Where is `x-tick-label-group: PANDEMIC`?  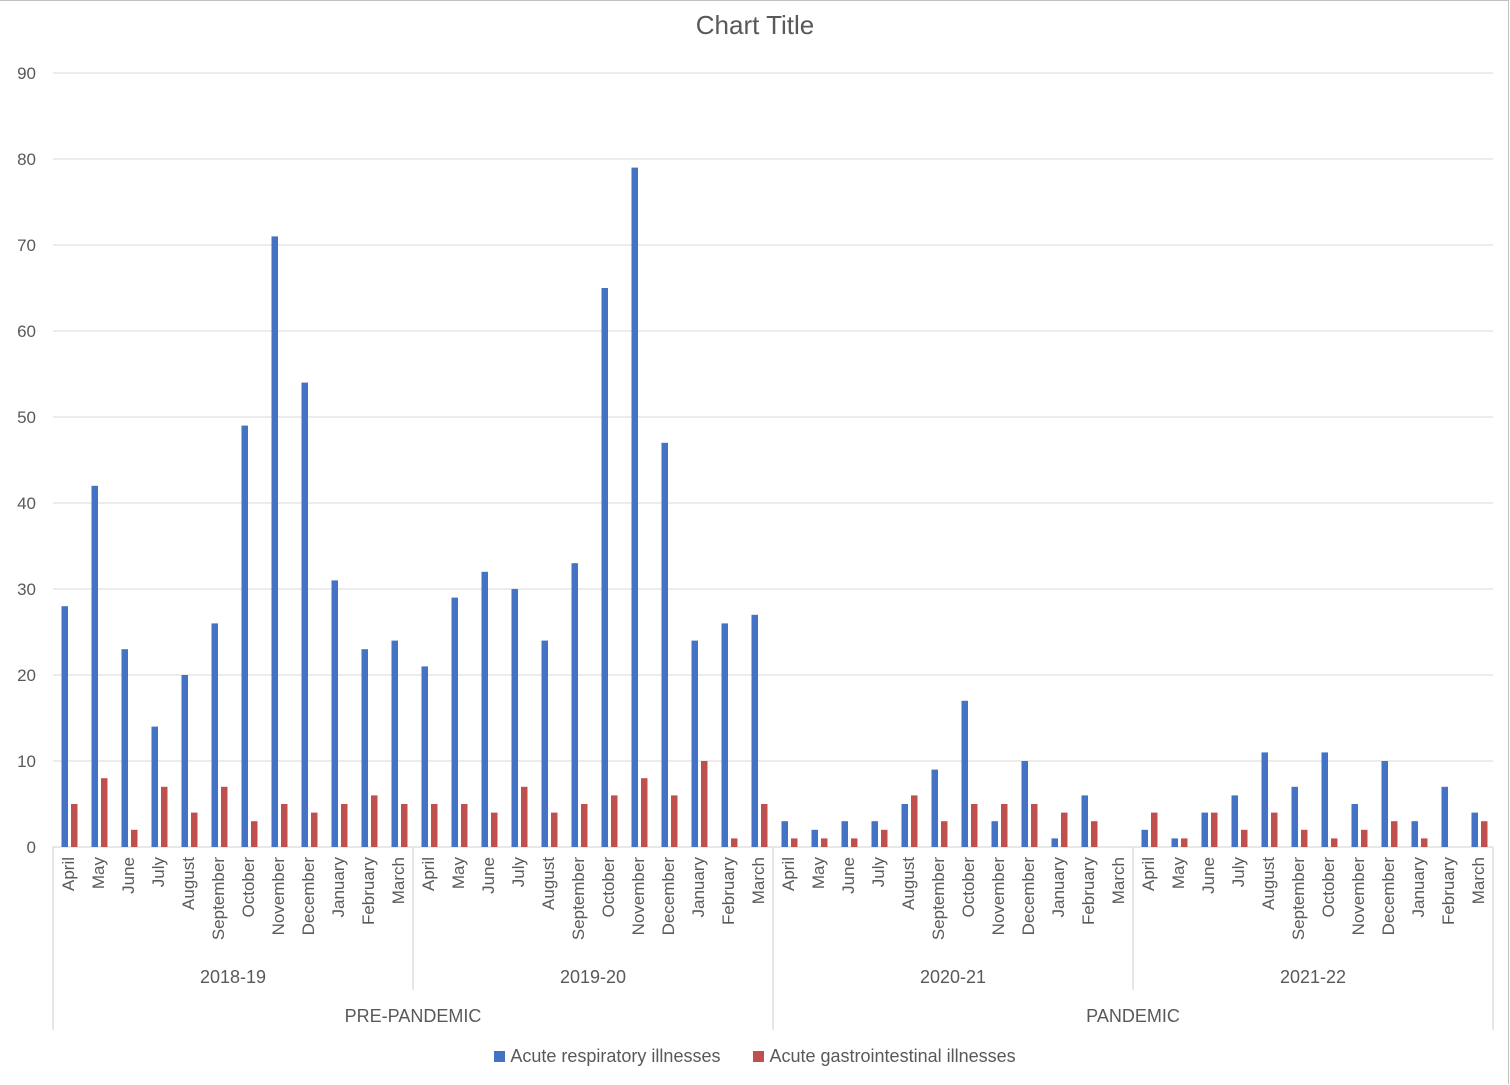 x-tick-label-group: PANDEMIC is located at coordinates (1133, 1016).